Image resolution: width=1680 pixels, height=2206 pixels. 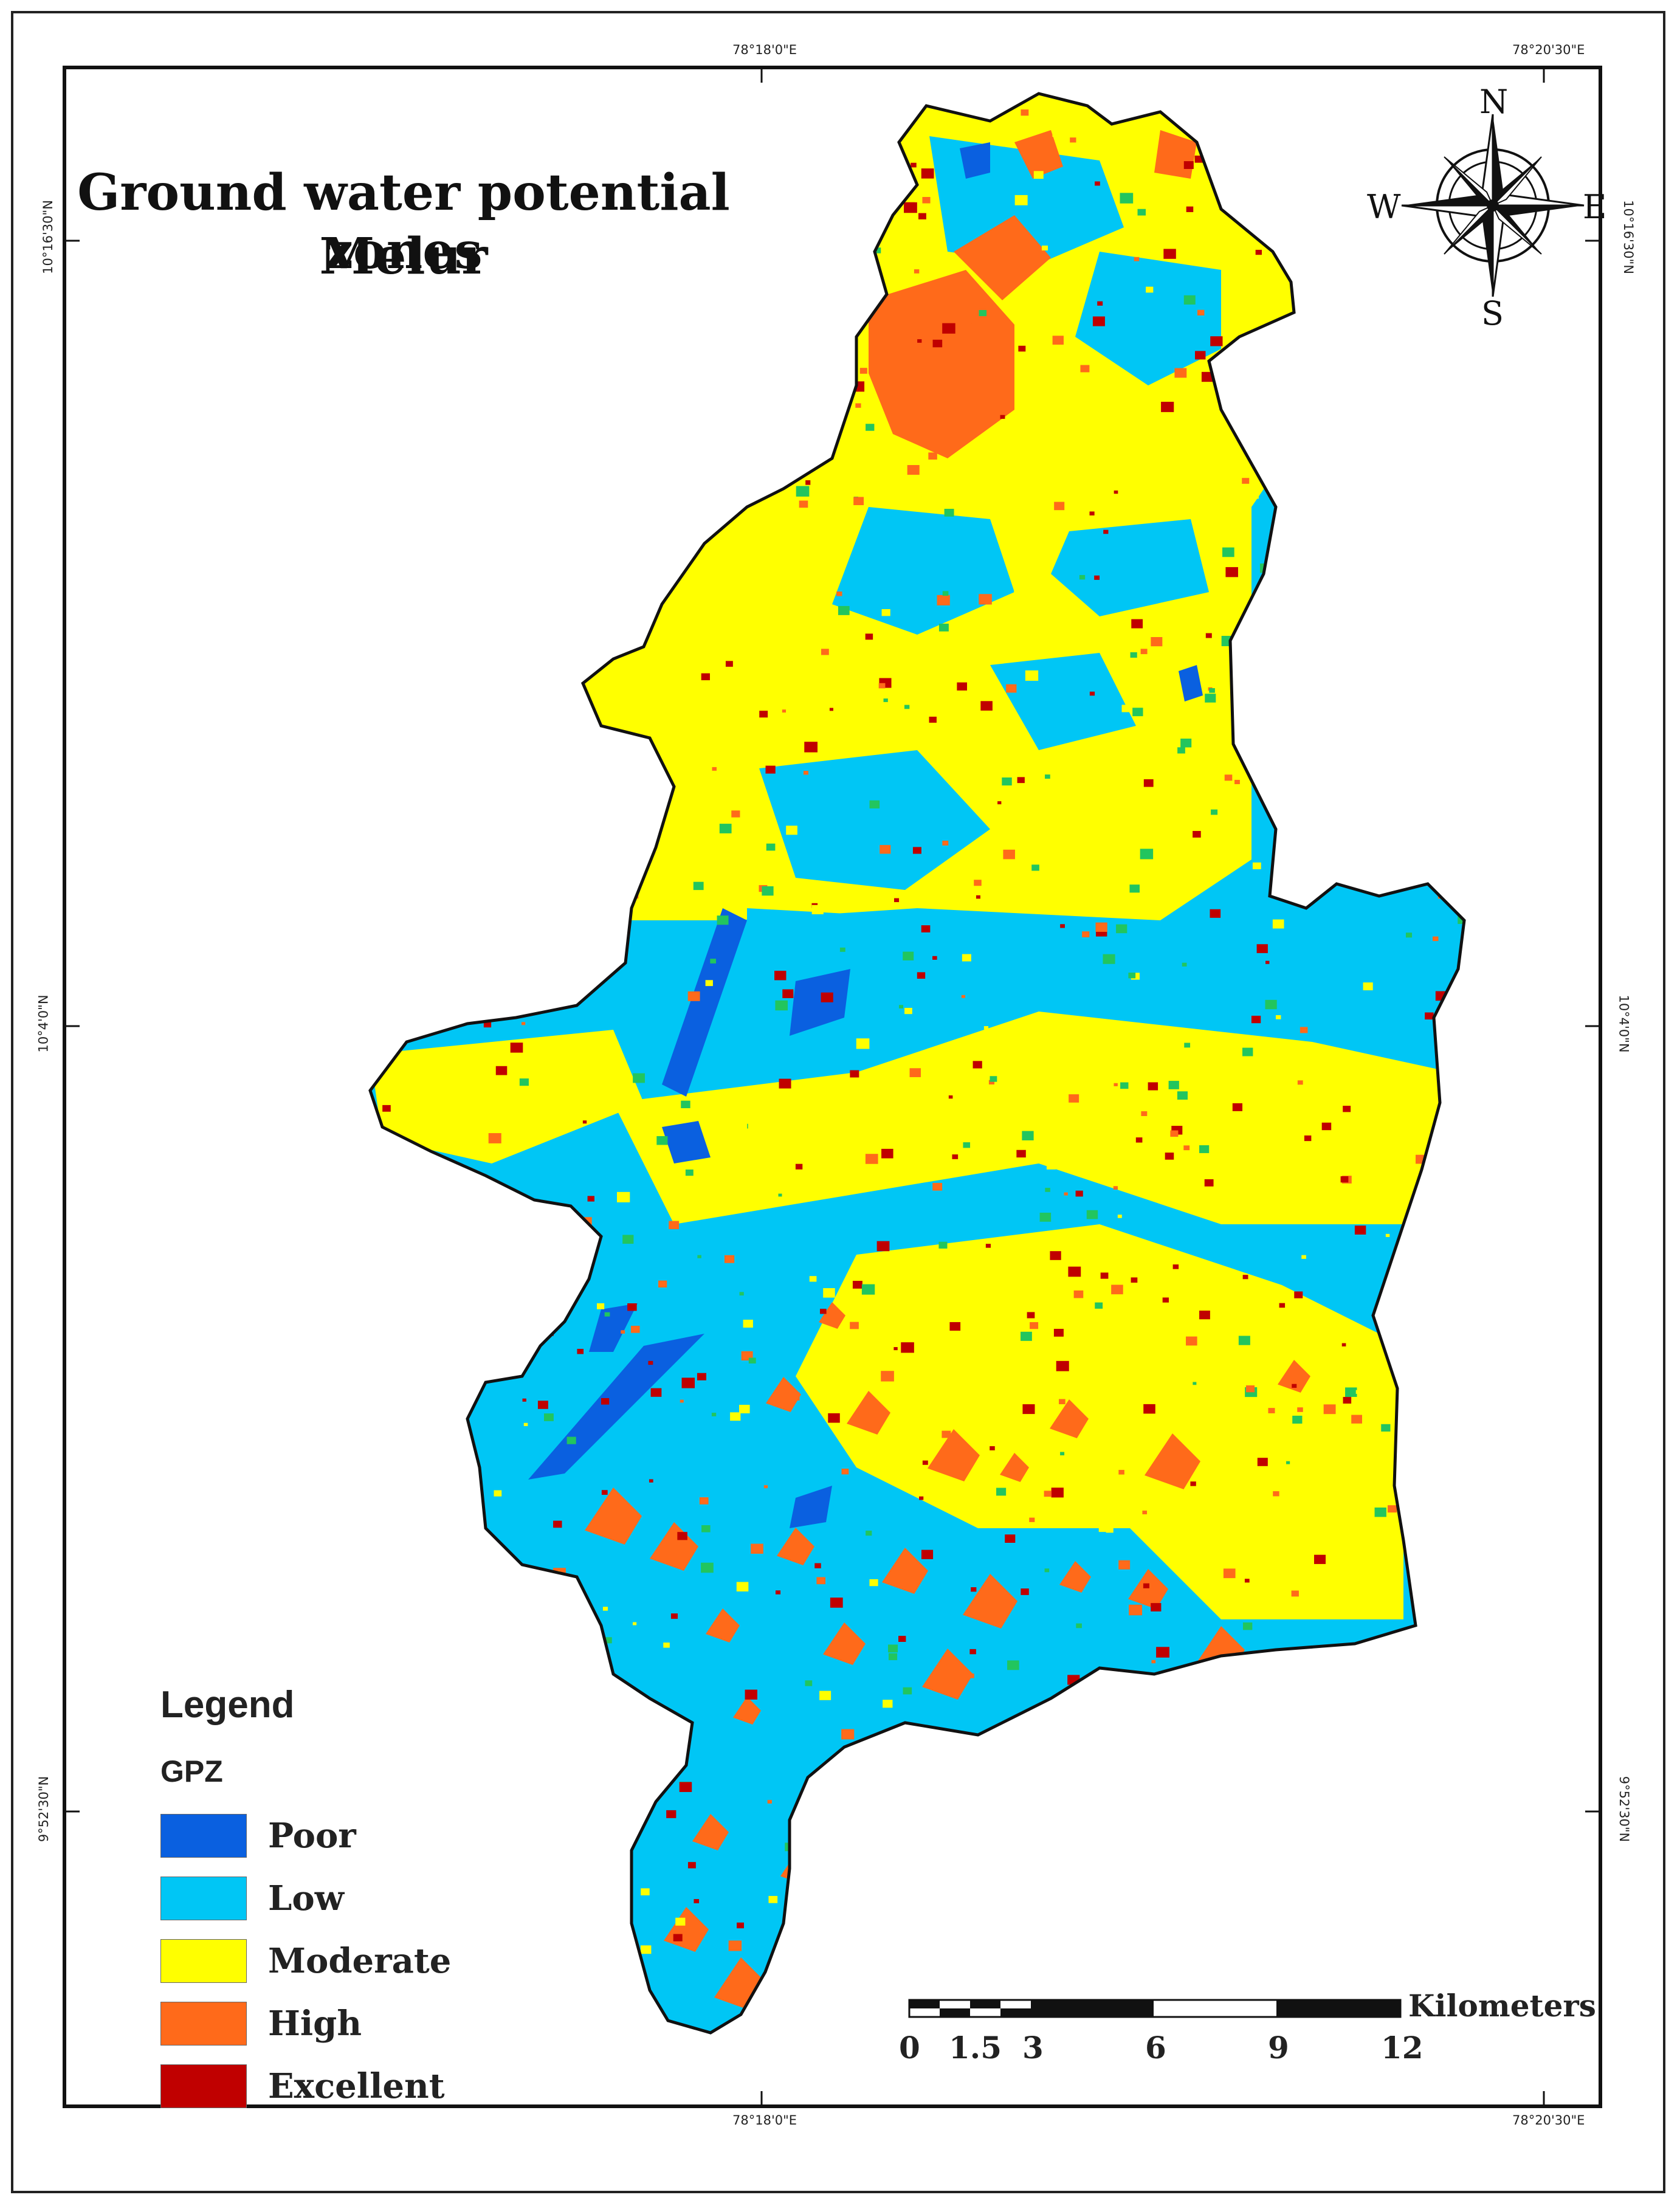 I want to click on legend-title: Legend, so click(x=227, y=1705).